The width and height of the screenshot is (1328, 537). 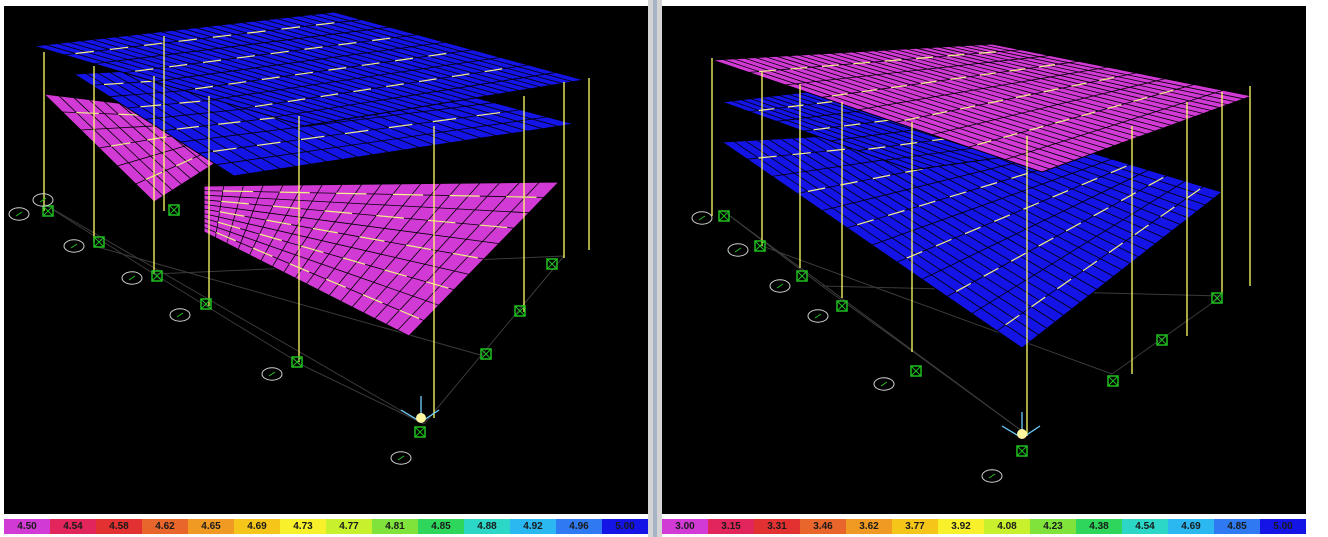 I want to click on legend-cell: 4.88, so click(x=487, y=526).